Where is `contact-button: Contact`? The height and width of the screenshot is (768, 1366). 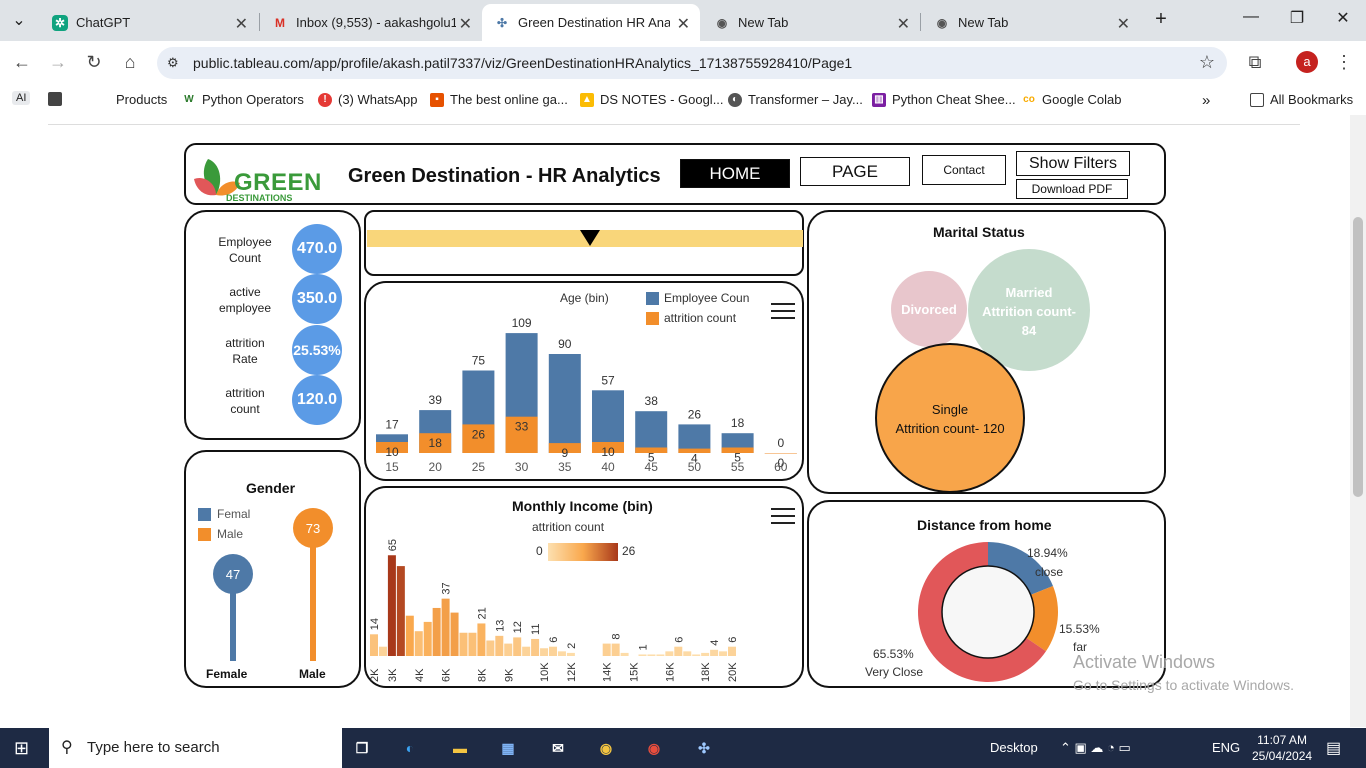 contact-button: Contact is located at coordinates (964, 170).